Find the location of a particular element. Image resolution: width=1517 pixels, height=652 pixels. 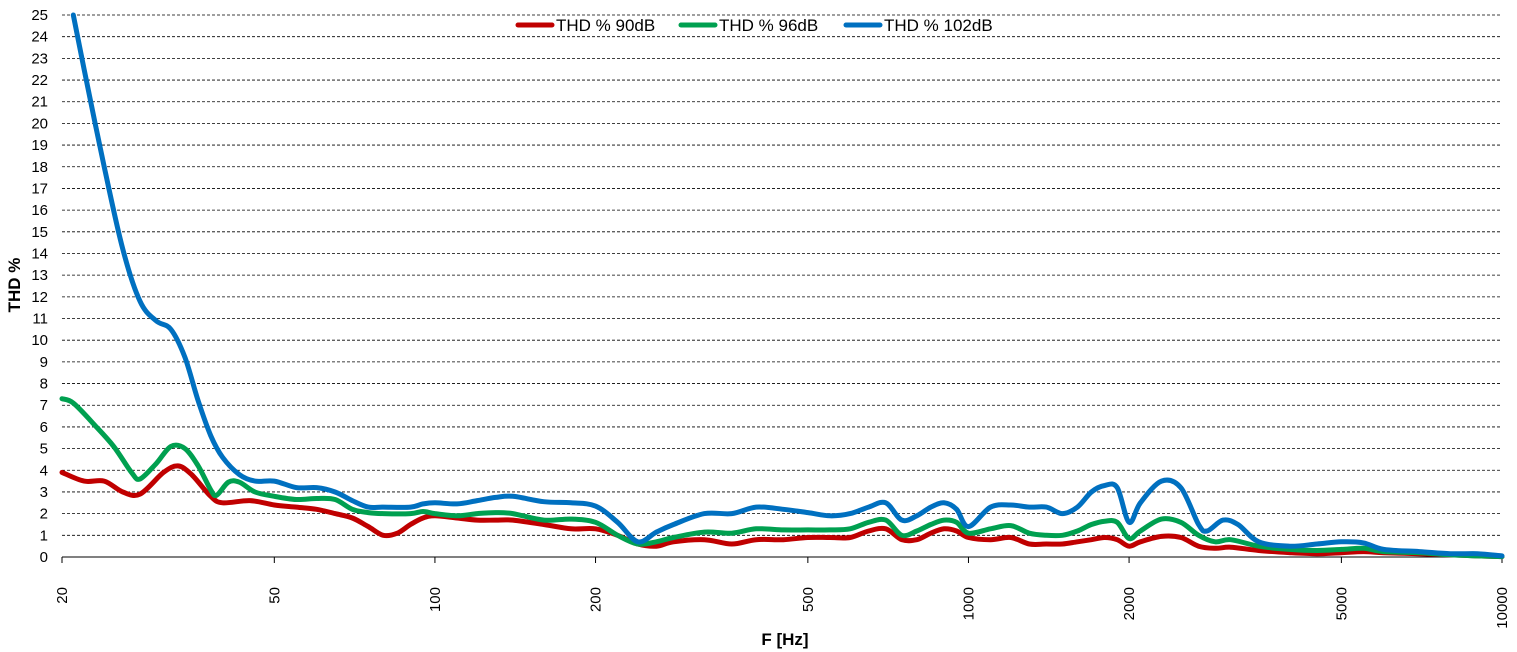

y-tick-label: 2 is located at coordinates (44, 514).